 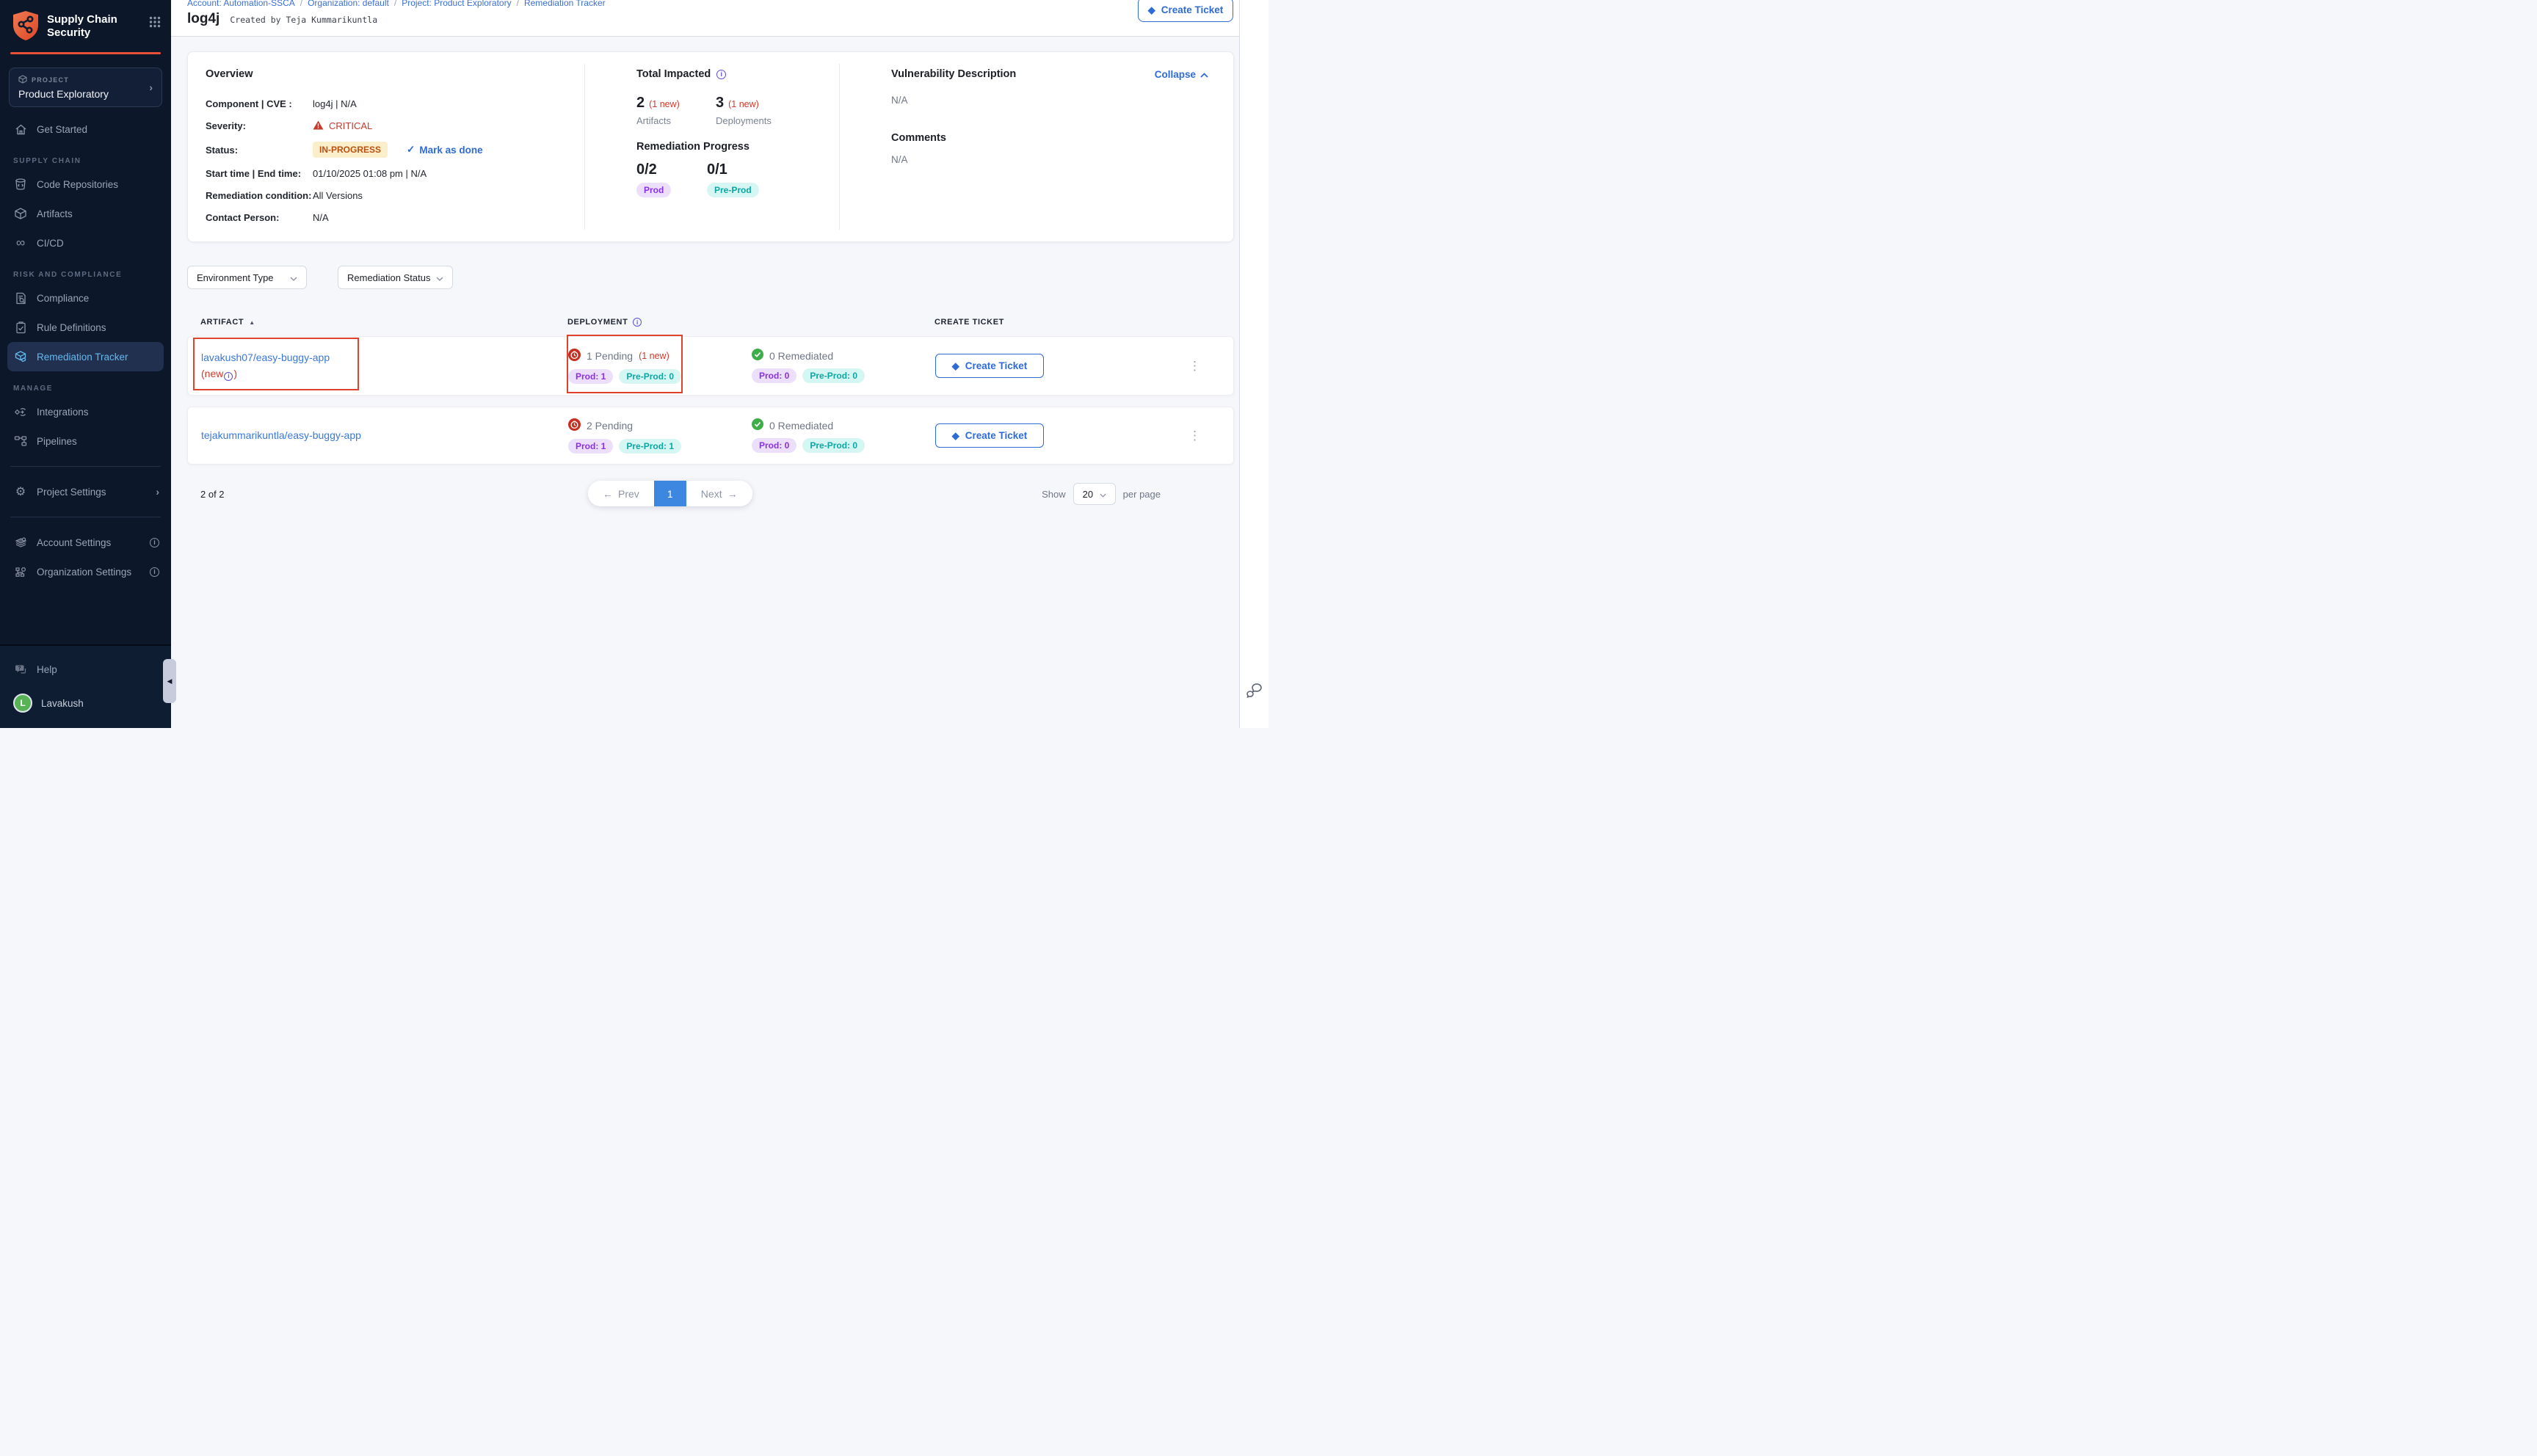 What do you see at coordinates (20, 213) in the screenshot?
I see `artifacts-icon` at bounding box center [20, 213].